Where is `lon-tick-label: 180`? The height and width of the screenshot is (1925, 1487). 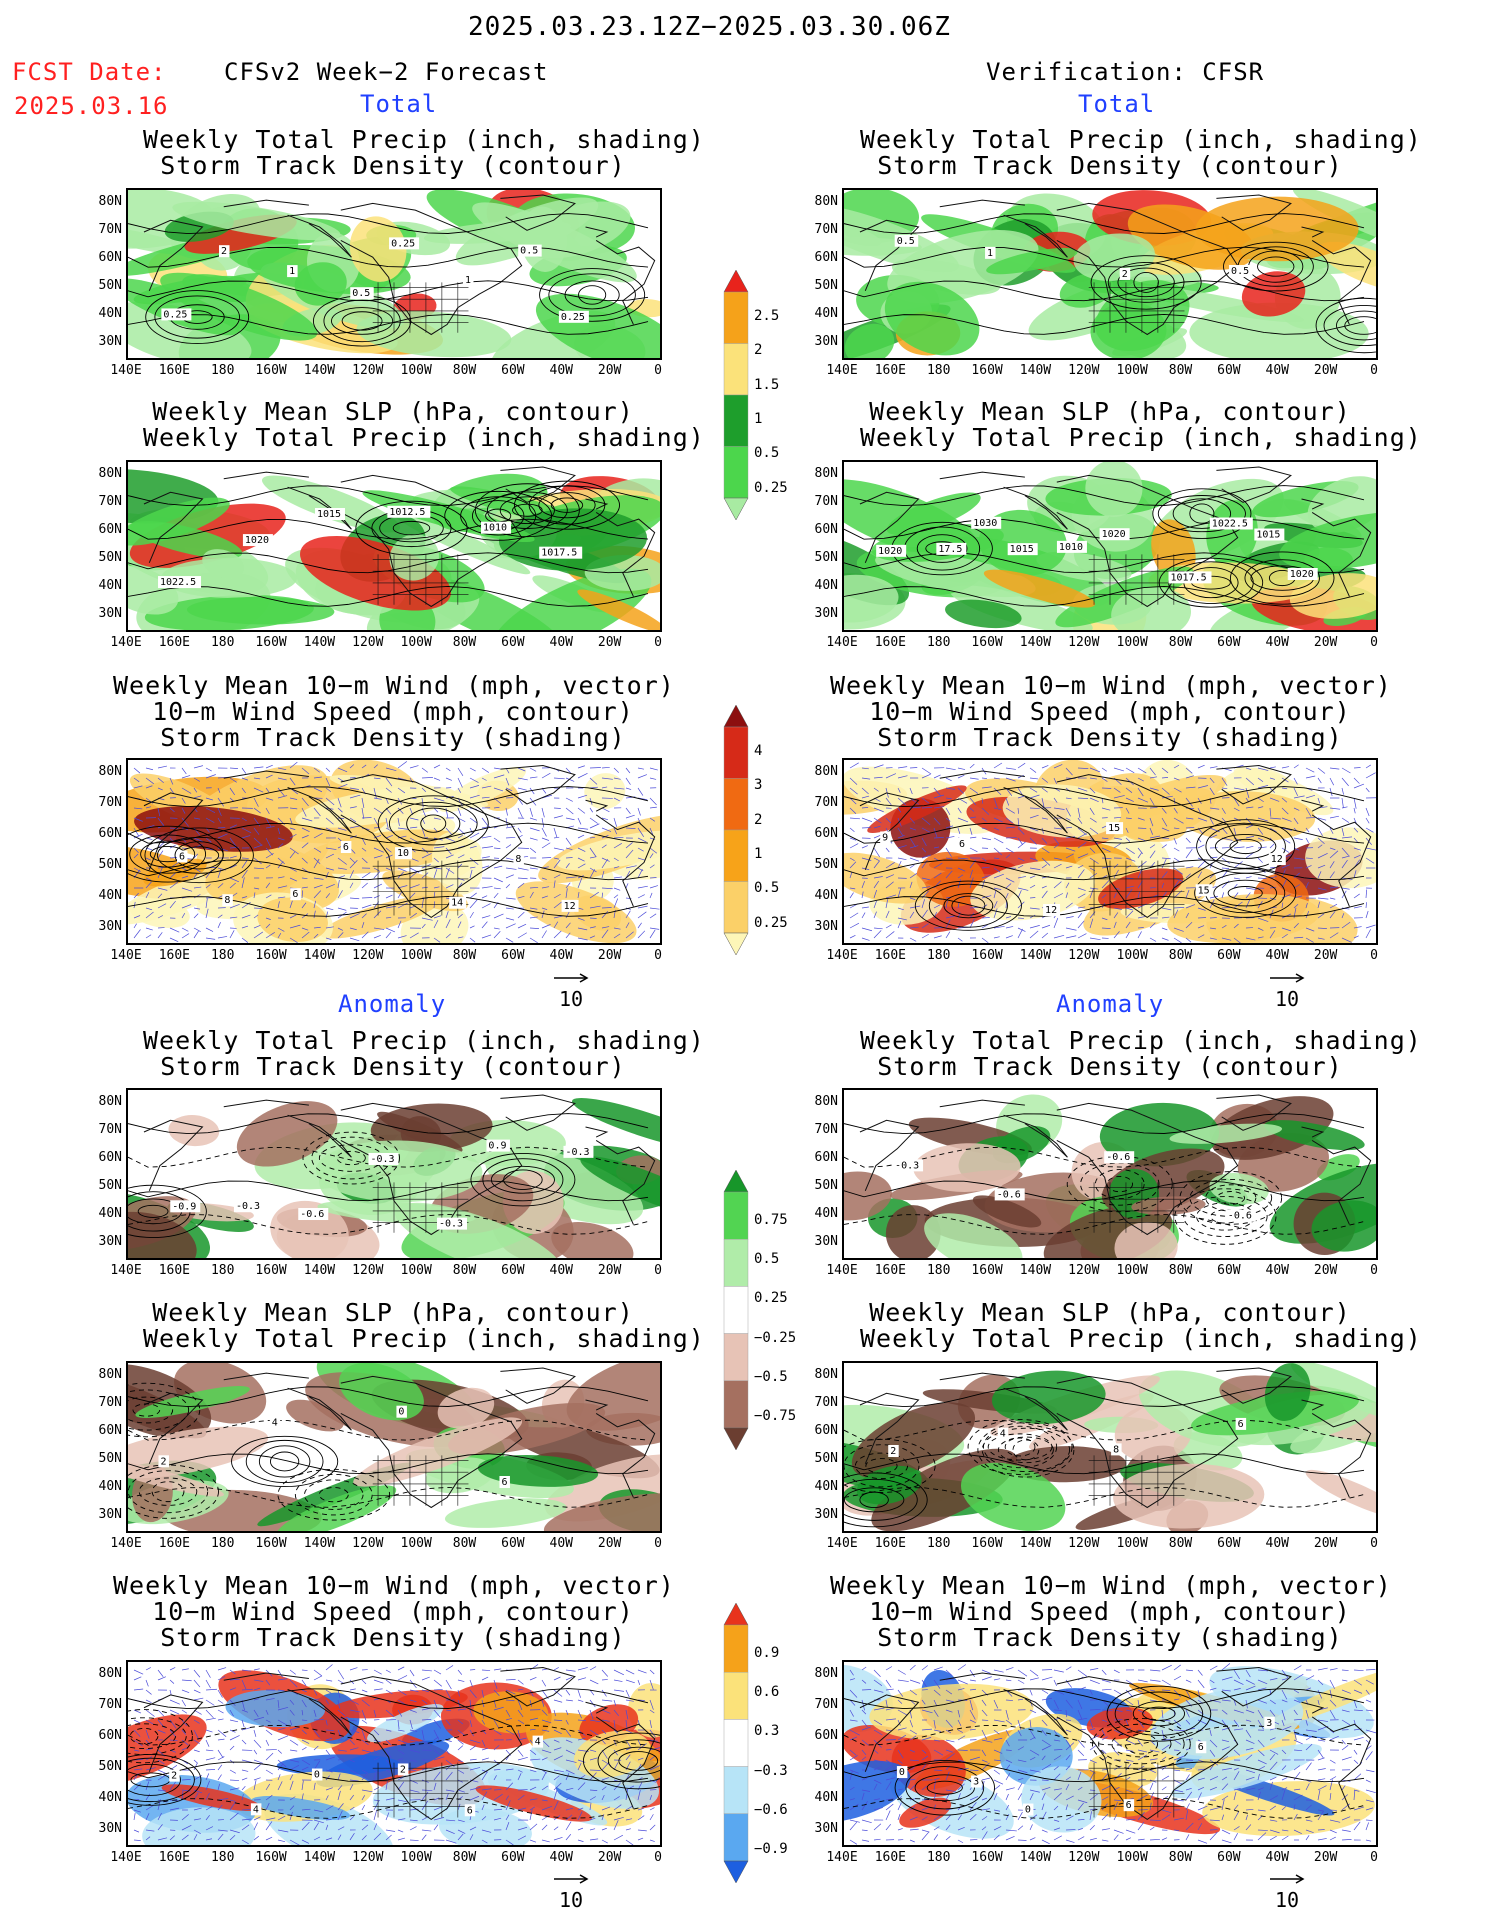
lon-tick-label: 180 is located at coordinates (222, 1857).